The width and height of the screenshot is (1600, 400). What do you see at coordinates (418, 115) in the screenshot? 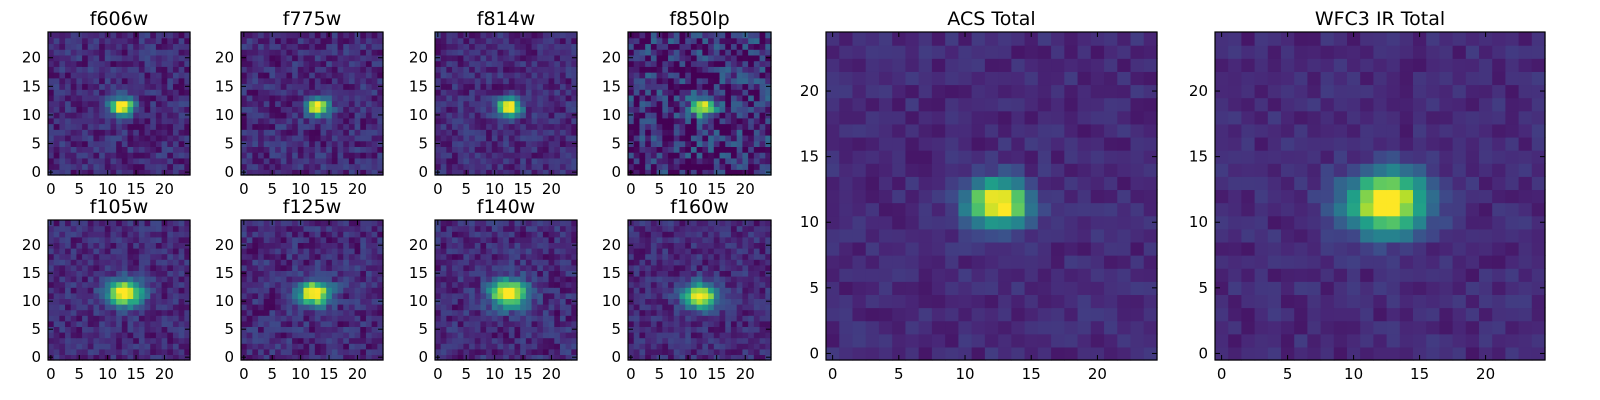
I see `y-tick-label: 10` at bounding box center [418, 115].